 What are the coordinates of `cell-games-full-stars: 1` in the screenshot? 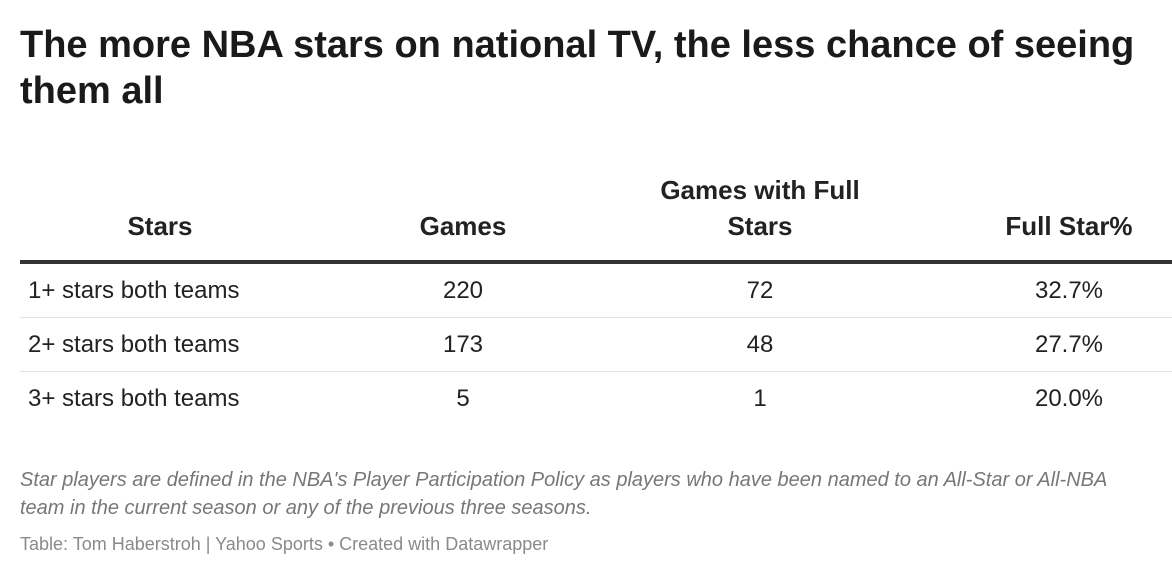 It's located at (760, 398).